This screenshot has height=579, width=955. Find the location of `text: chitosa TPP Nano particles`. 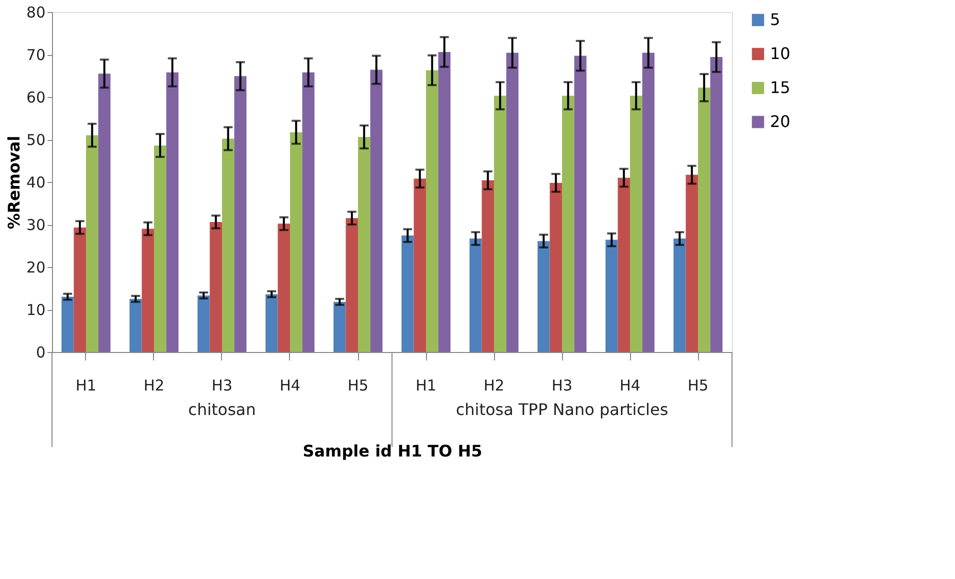

text: chitosa TPP Nano particles is located at coordinates (562, 409).